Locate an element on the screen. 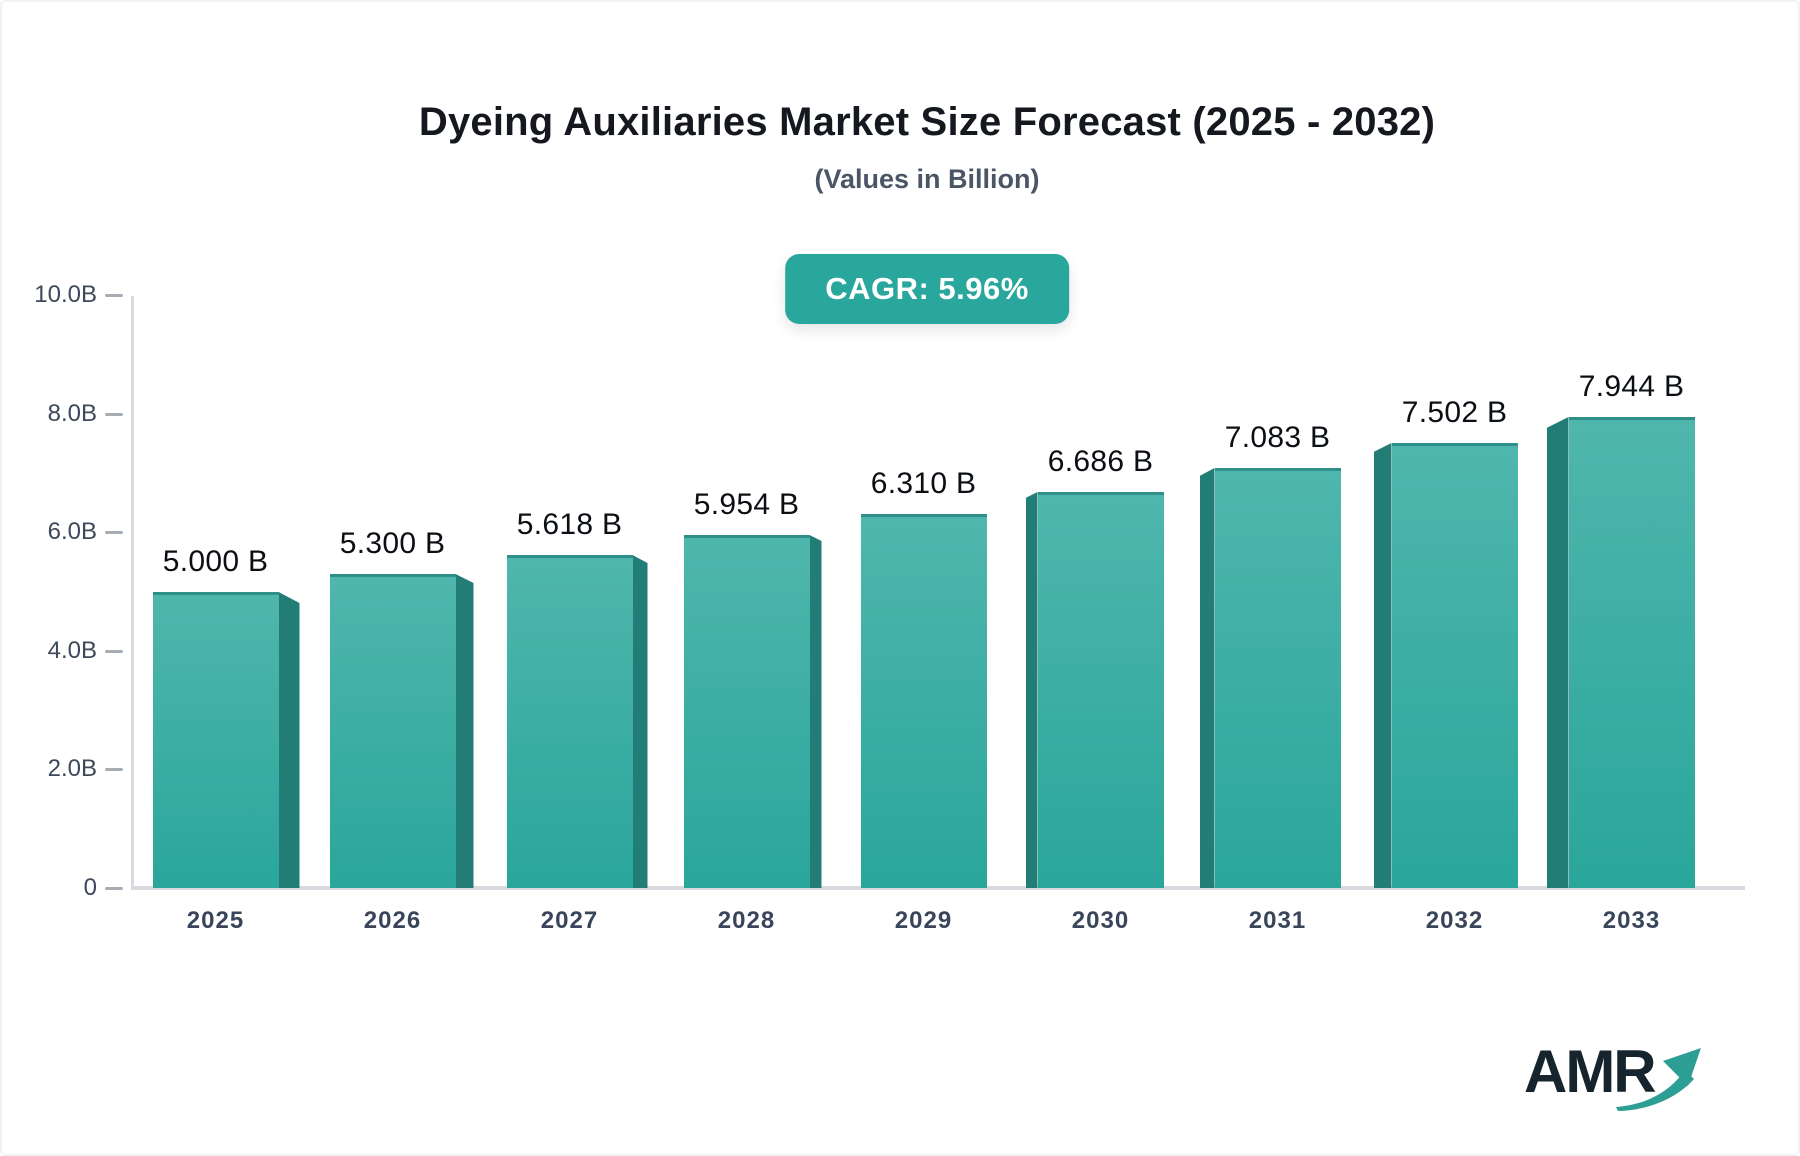 Image resolution: width=1800 pixels, height=1156 pixels. y-tick-label: 4.0B is located at coordinates (72, 650).